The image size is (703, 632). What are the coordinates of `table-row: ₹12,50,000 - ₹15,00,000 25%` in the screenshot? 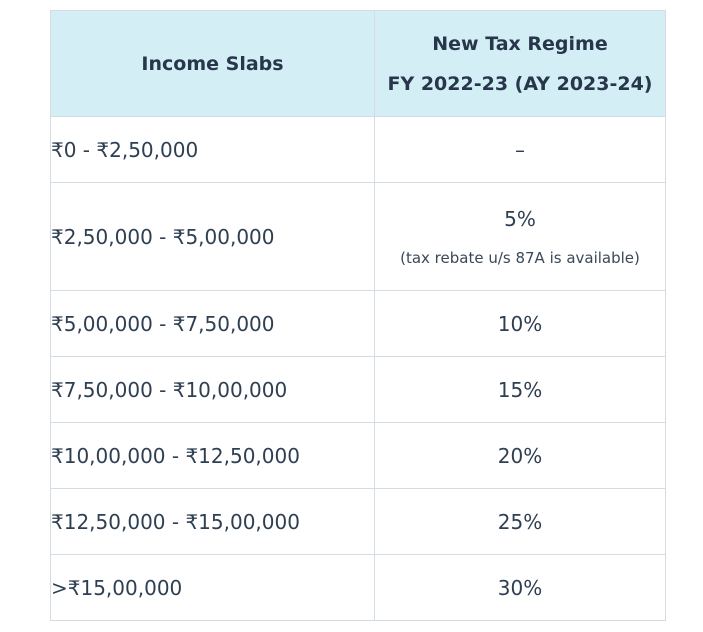 It's located at (358, 521).